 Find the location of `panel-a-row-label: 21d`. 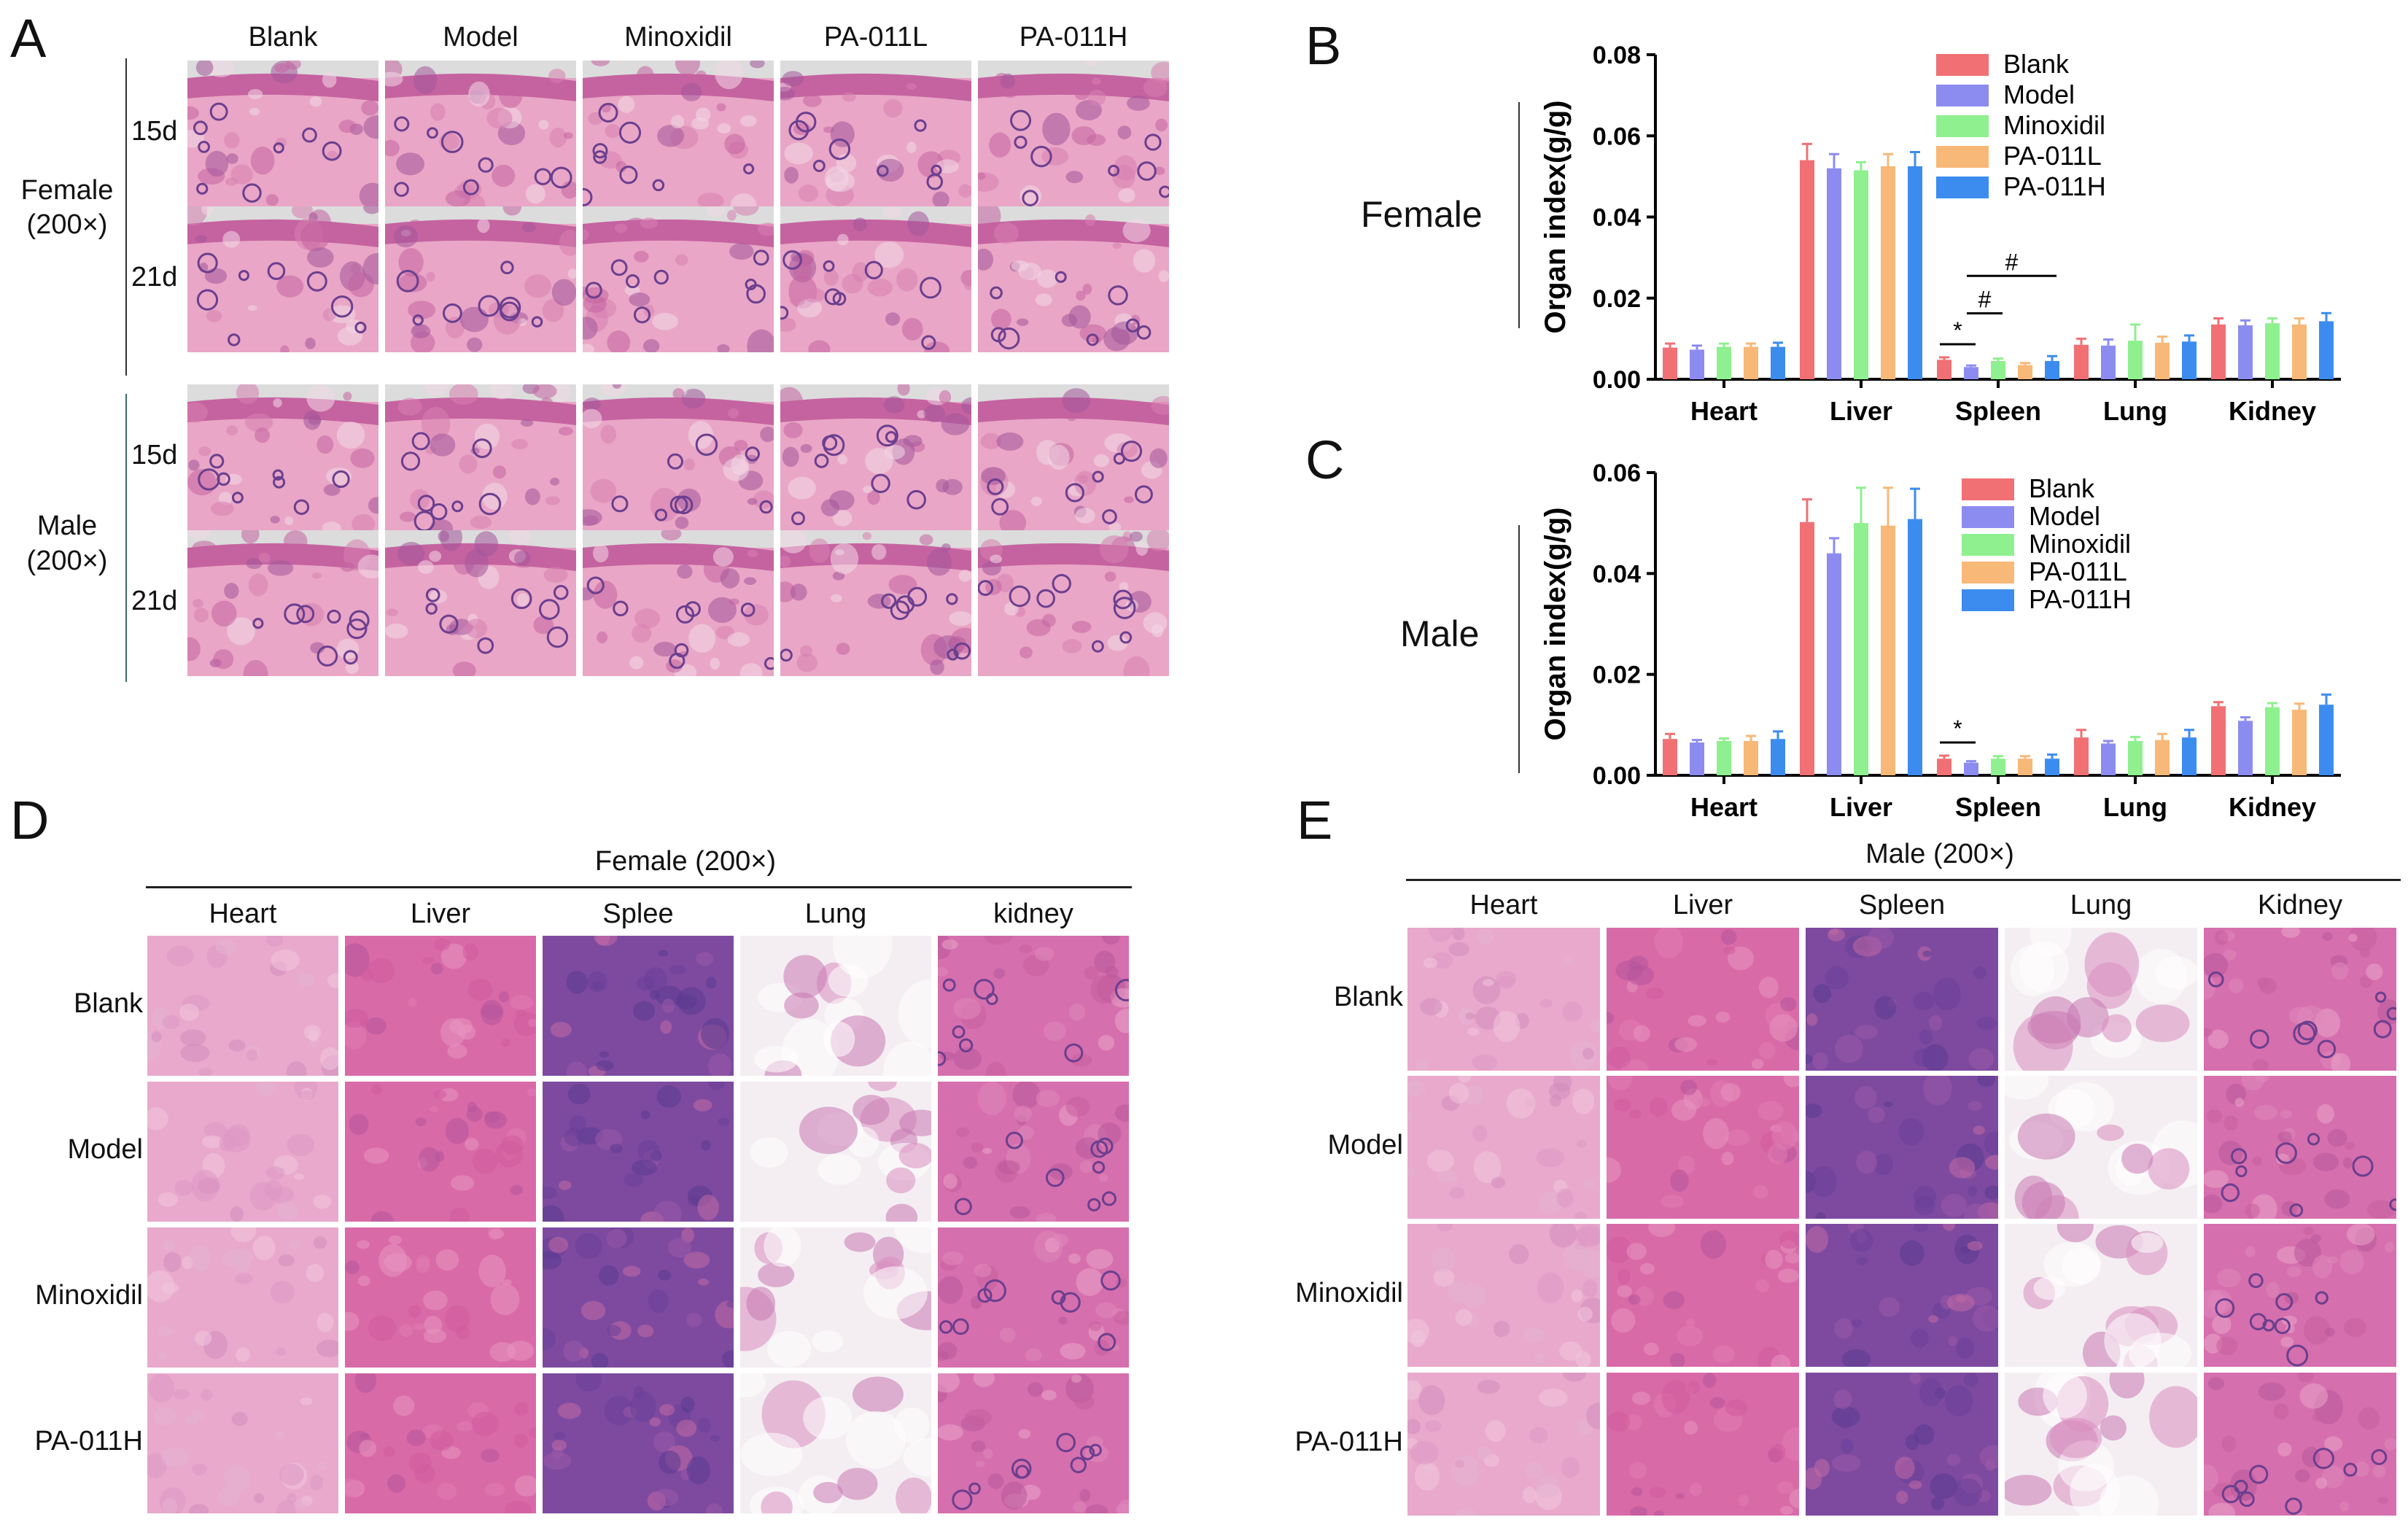

panel-a-row-label: 21d is located at coordinates (154, 277).